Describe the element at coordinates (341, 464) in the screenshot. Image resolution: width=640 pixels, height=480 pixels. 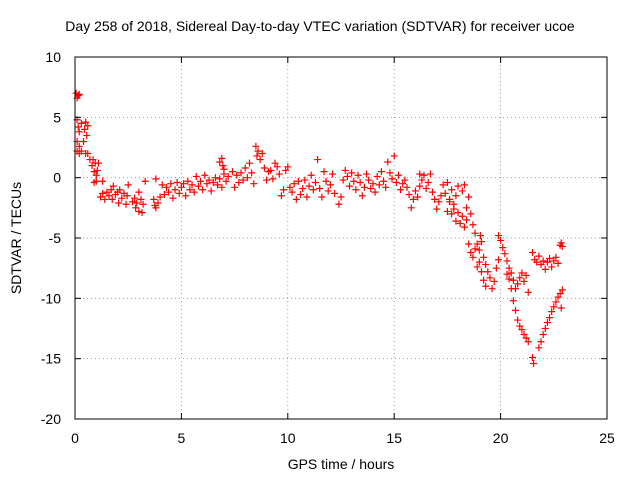
I see `x-axis-label: GPS time / hours` at that location.